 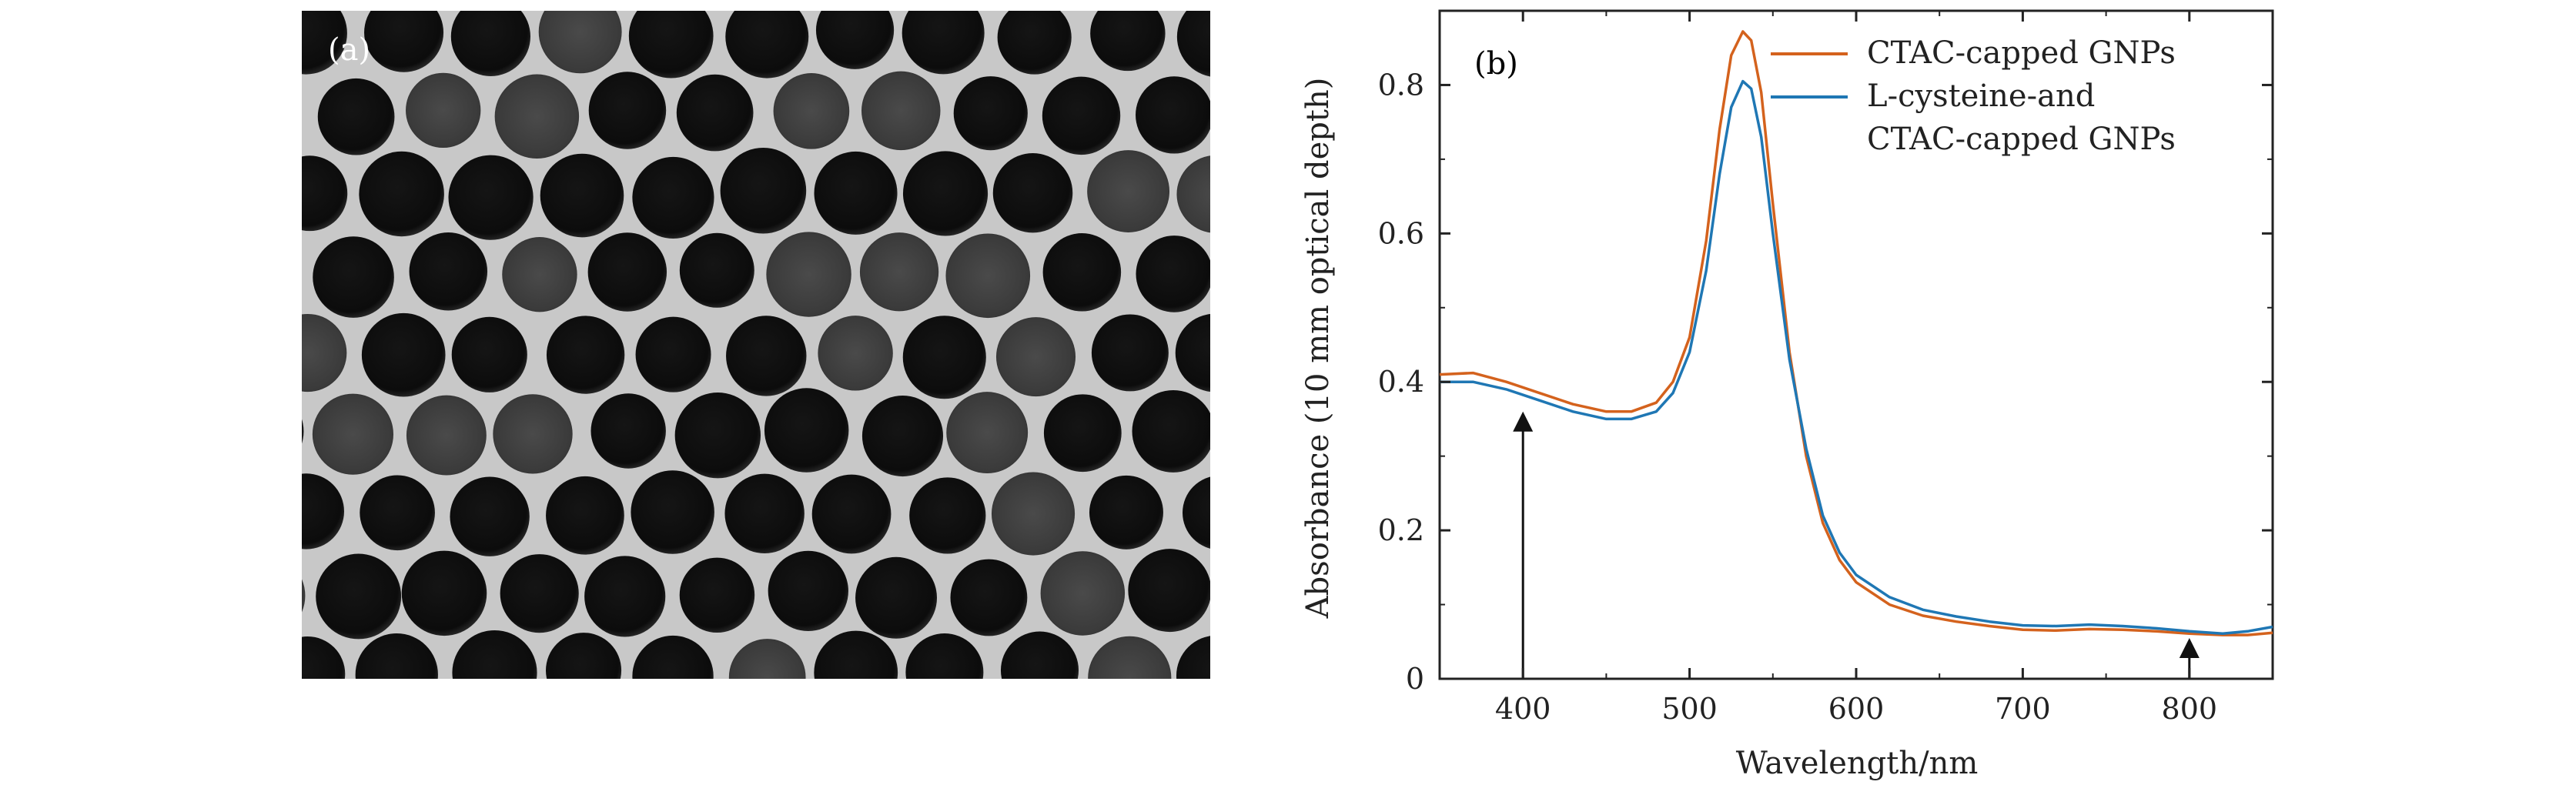 What do you see at coordinates (2190, 709) in the screenshot?
I see `x-tick-label: 800` at bounding box center [2190, 709].